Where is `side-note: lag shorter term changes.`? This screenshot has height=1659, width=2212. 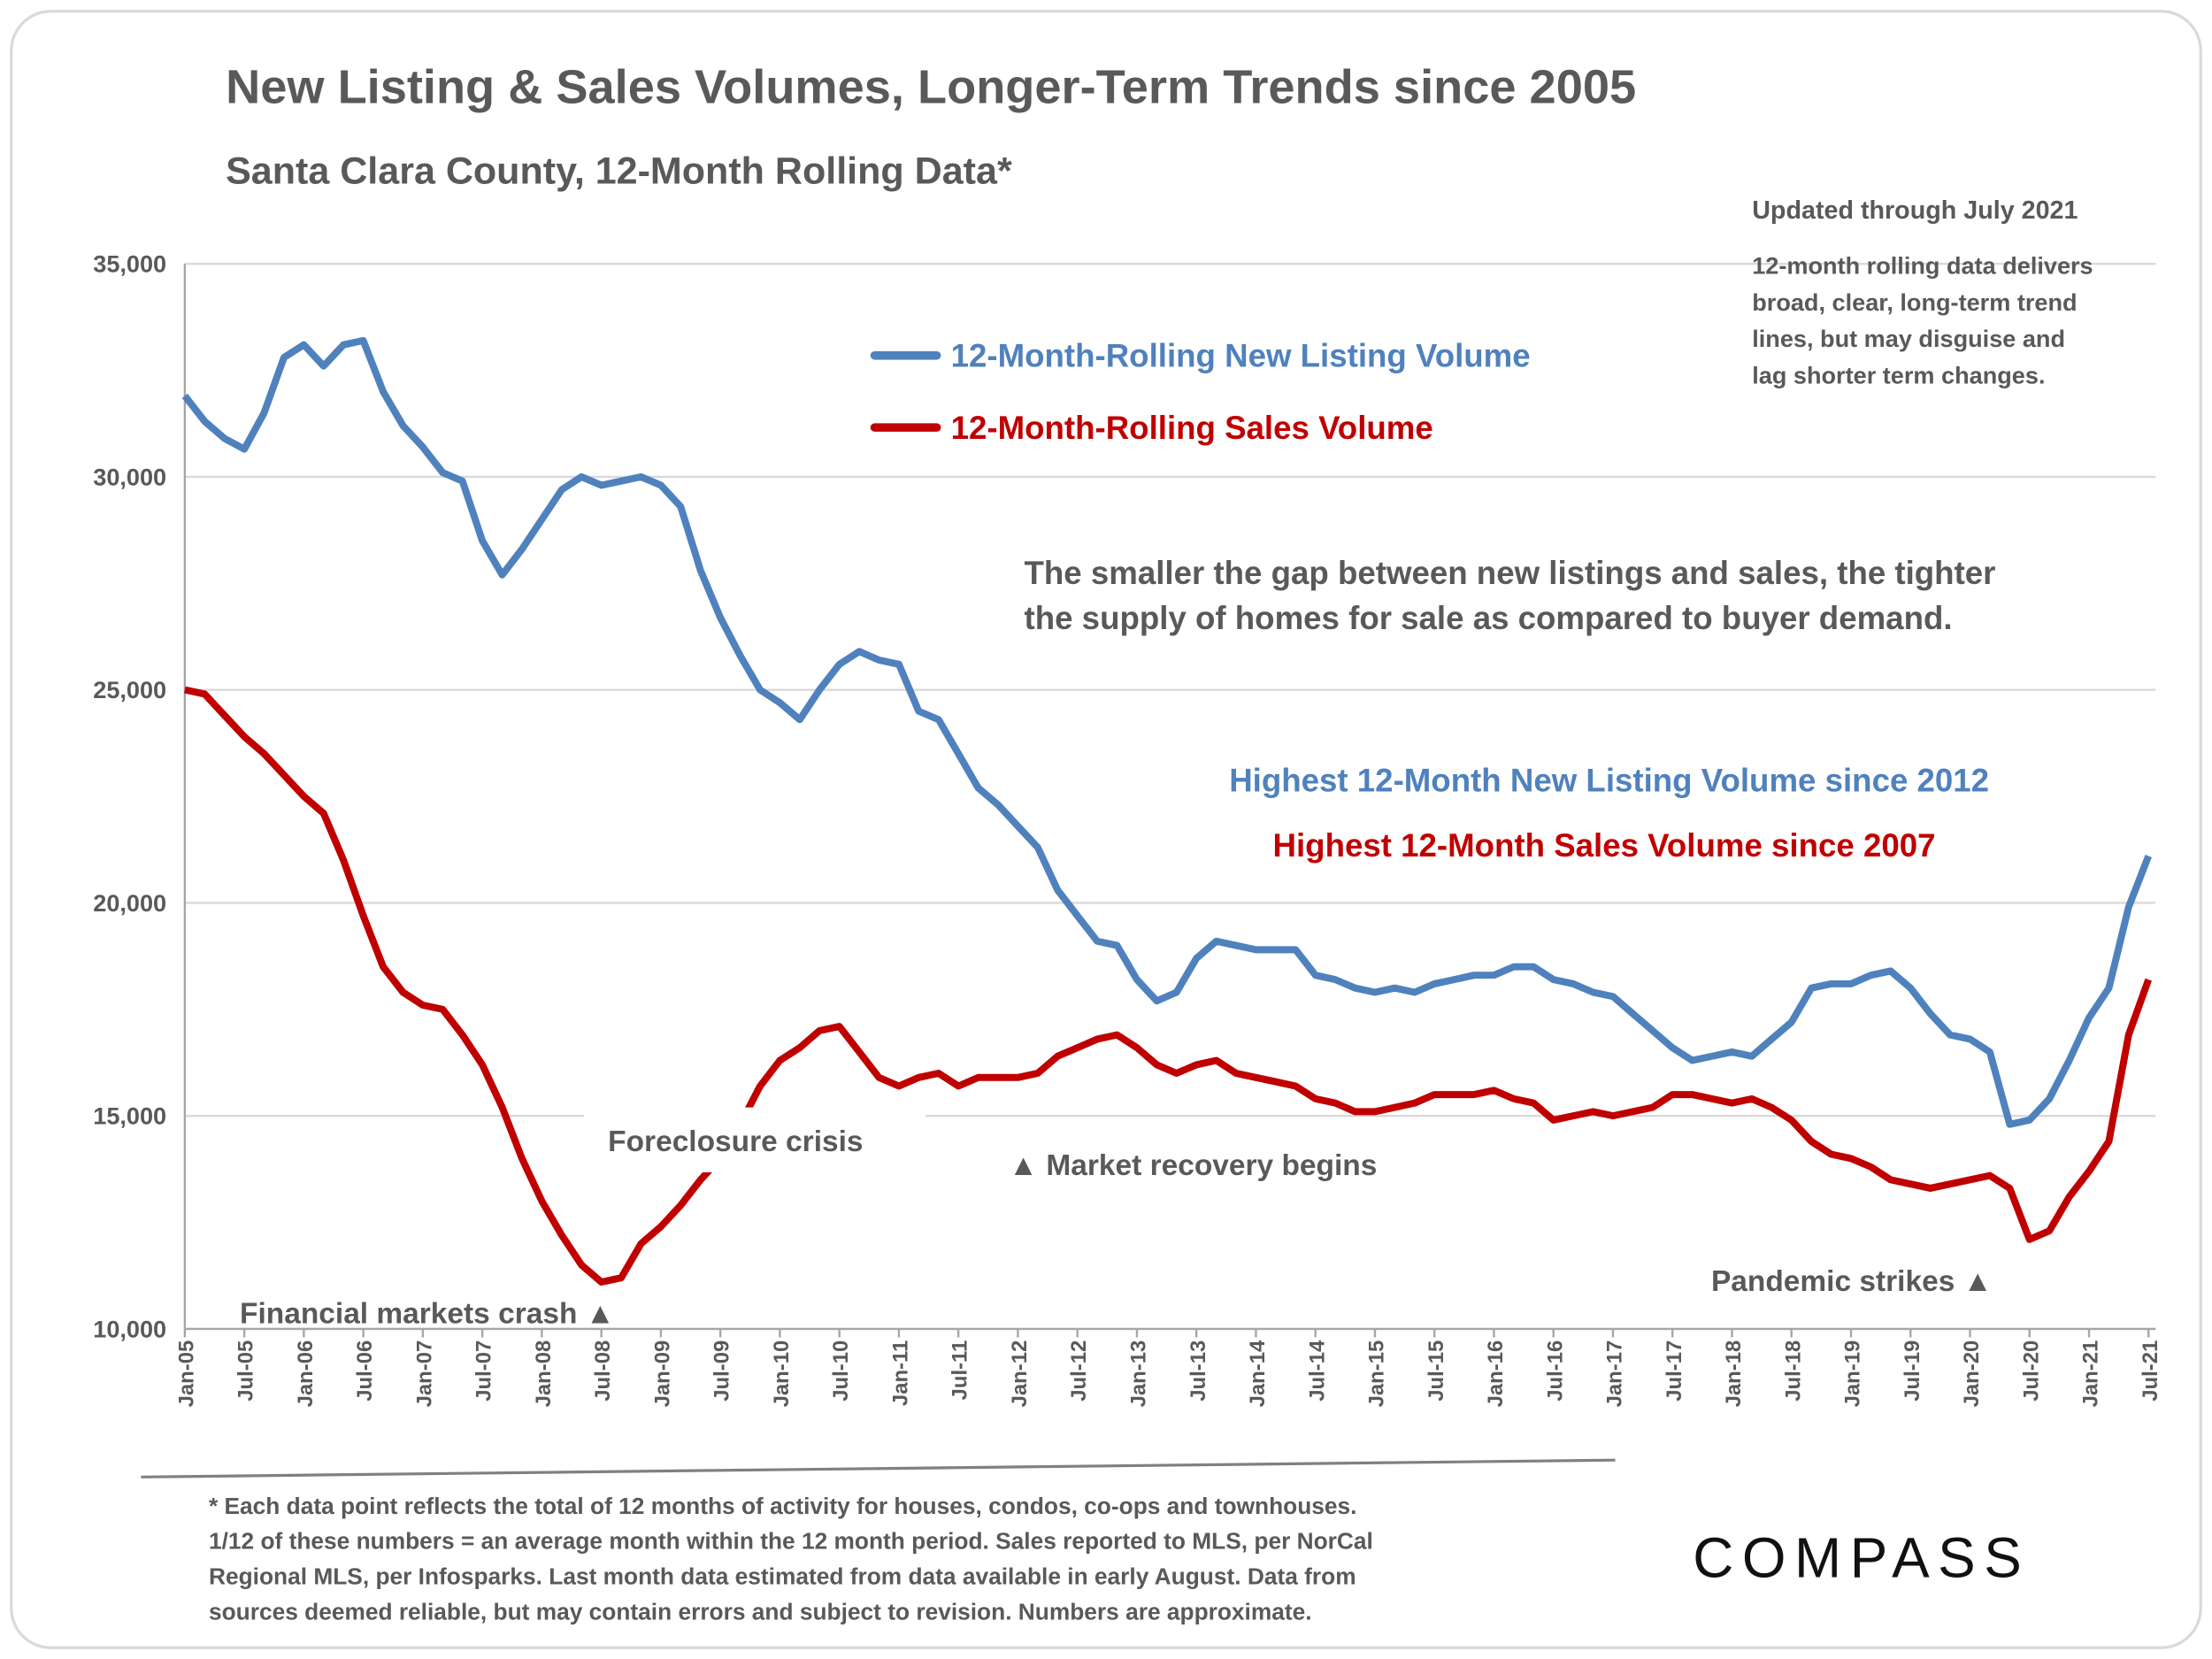
side-note: lag shorter term changes. is located at coordinates (1899, 376).